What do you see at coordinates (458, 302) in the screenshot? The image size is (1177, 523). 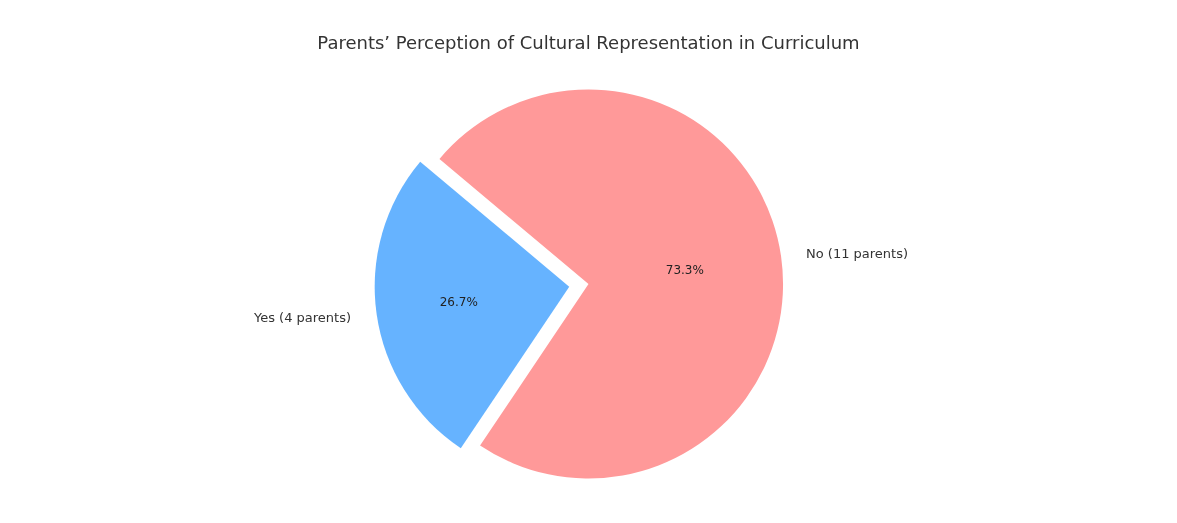 I see `data-label: 26.7%` at bounding box center [458, 302].